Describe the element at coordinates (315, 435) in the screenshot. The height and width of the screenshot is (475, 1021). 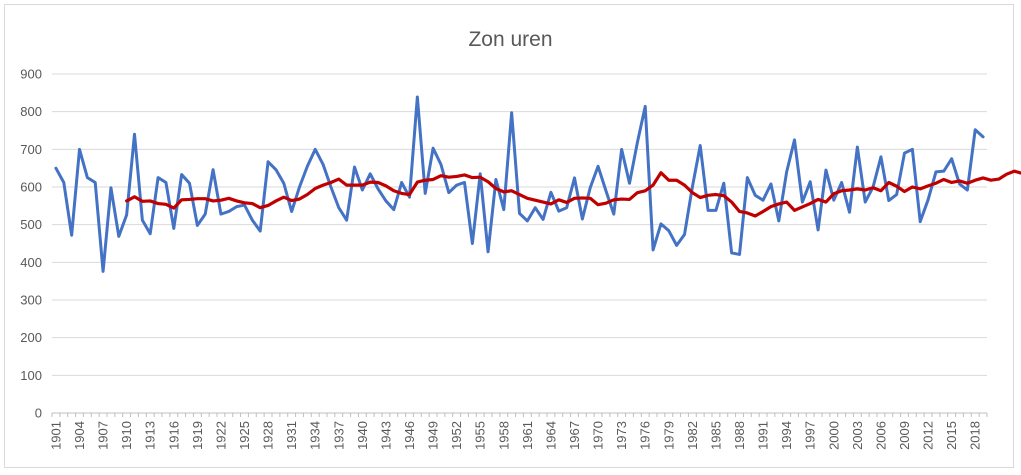
I see `x-tick-label: 1934` at that location.